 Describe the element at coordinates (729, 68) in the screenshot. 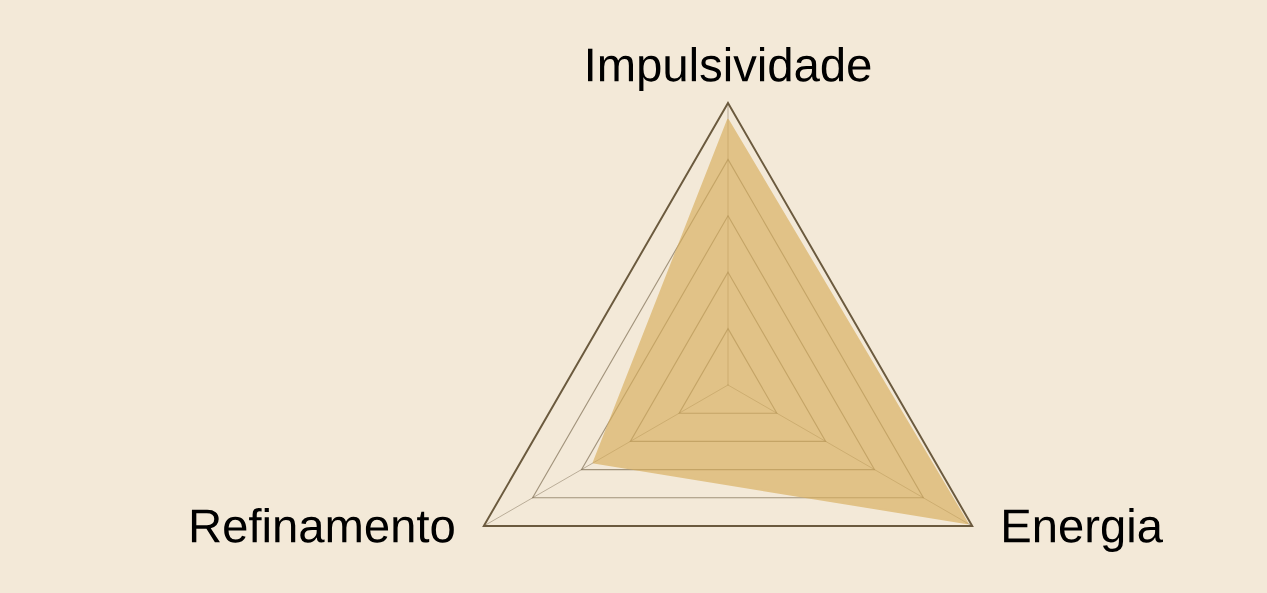

I see `spoke-label: Impulsividade` at that location.